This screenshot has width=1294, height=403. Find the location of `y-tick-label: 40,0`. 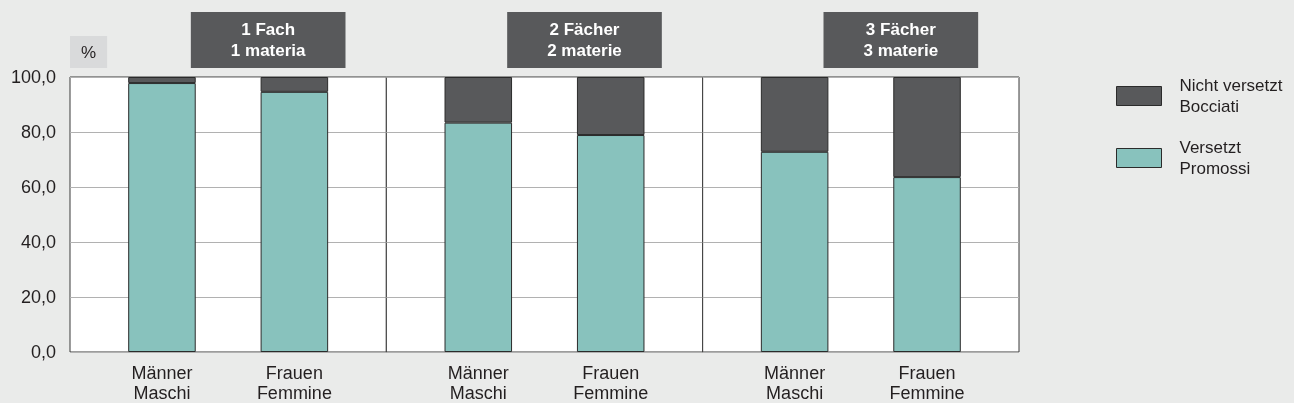

y-tick-label: 40,0 is located at coordinates (38, 242).